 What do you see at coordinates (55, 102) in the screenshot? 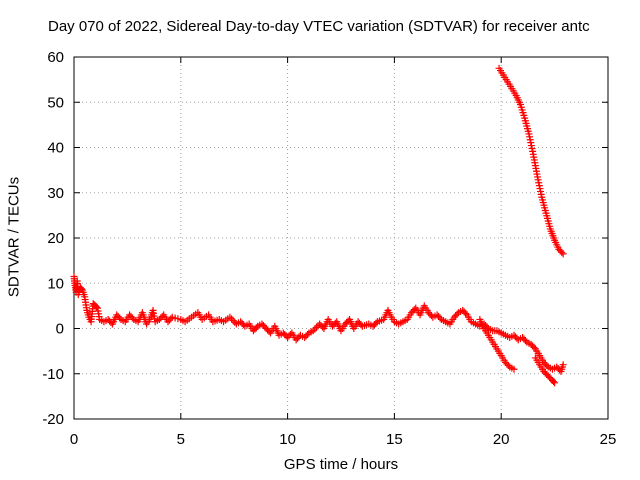
I see `y-tick-label: 50` at bounding box center [55, 102].